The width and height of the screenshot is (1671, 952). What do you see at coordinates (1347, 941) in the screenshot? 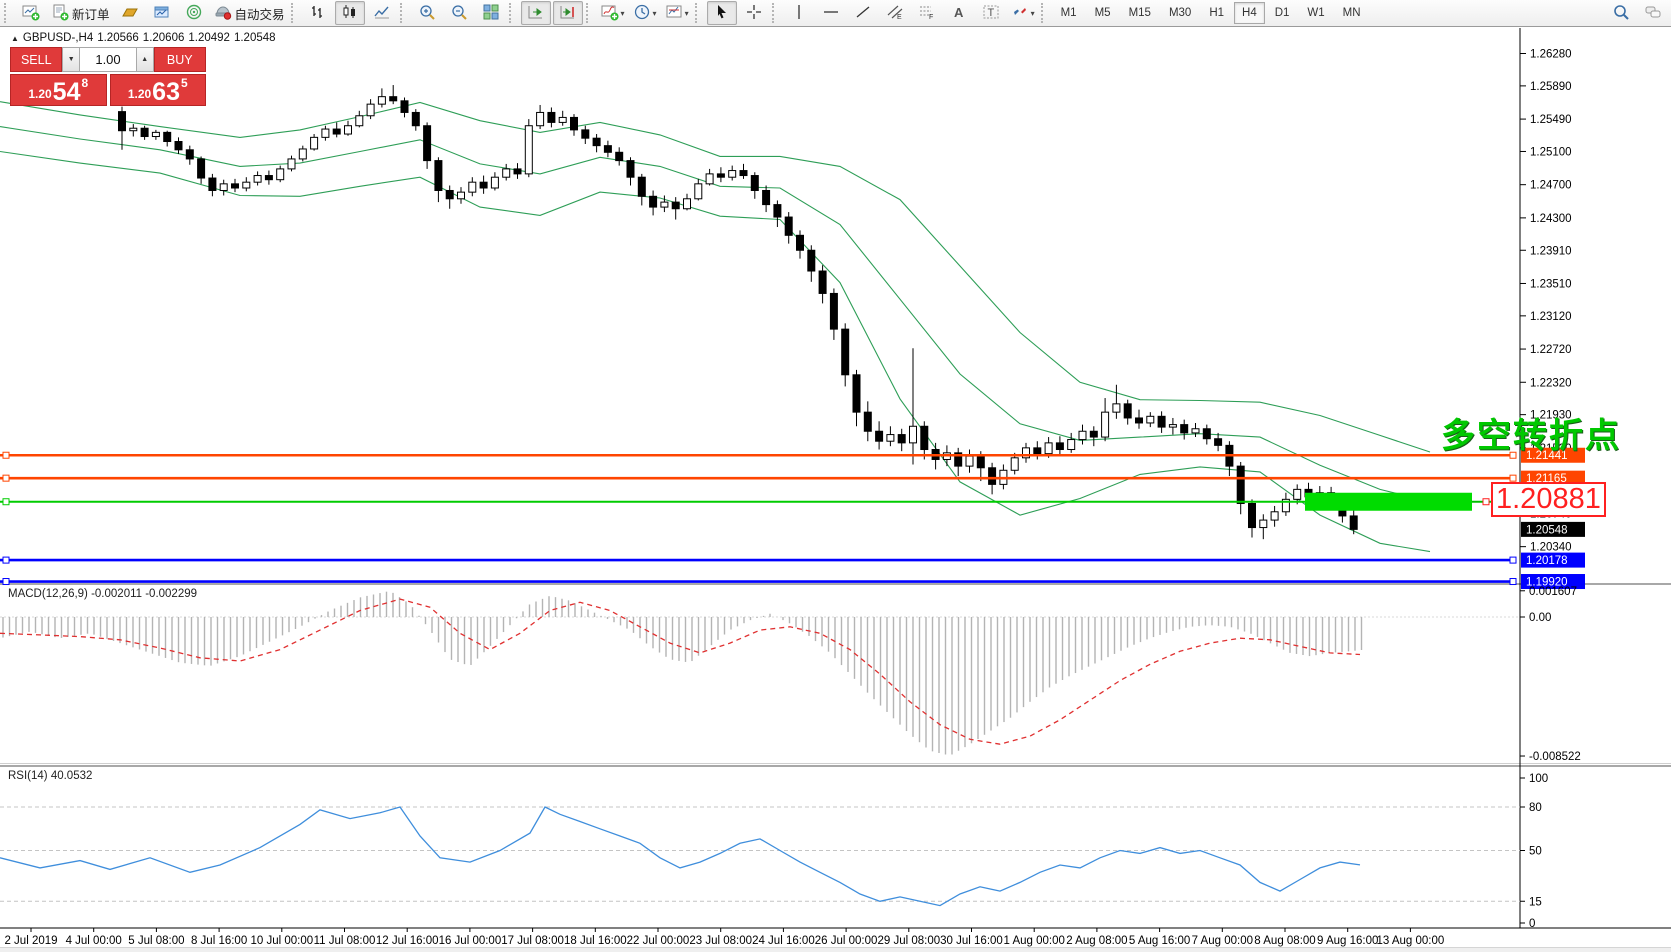
I see `svg-text: 9 Aug 16:00` at bounding box center [1347, 941].